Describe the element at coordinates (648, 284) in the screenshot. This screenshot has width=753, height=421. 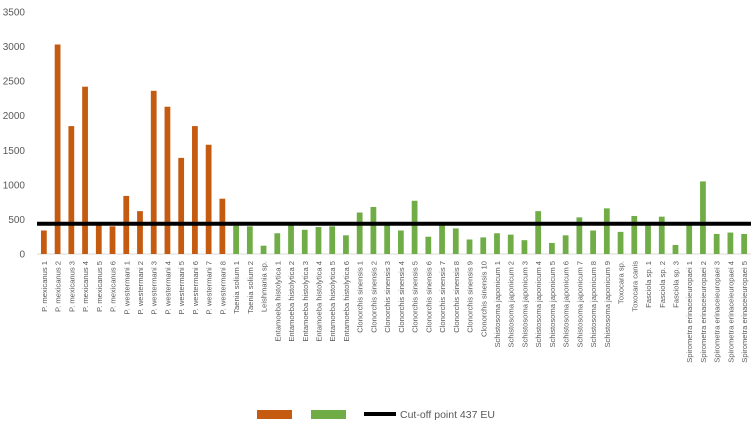
I see `x-tick-label: Fasciola sp. 1` at that location.